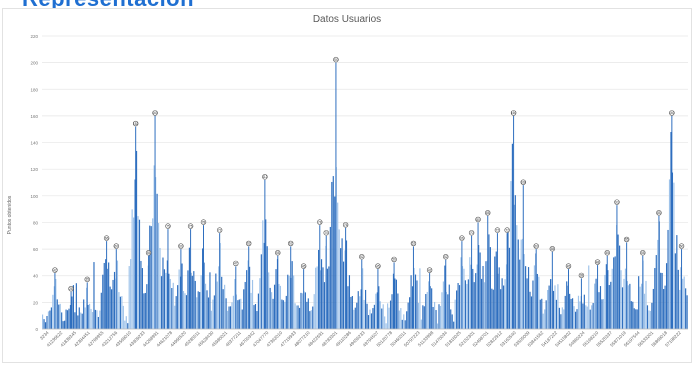 This screenshot has width=694, height=365. What do you see at coordinates (498, 230) in the screenshot?
I see `data-label: 72` at bounding box center [498, 230].